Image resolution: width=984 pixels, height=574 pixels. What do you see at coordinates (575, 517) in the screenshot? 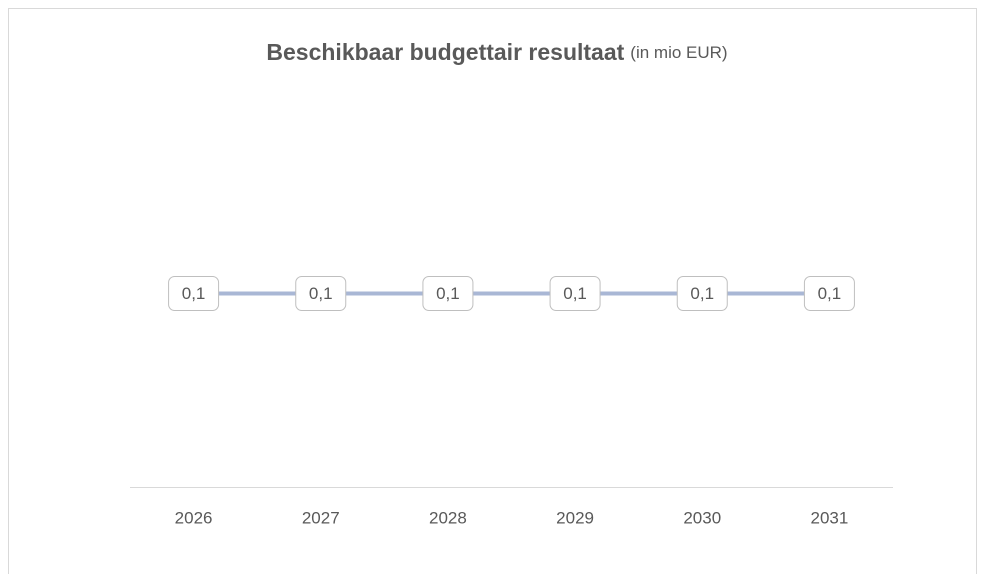
I see `x-tick-label: 2029` at bounding box center [575, 517].